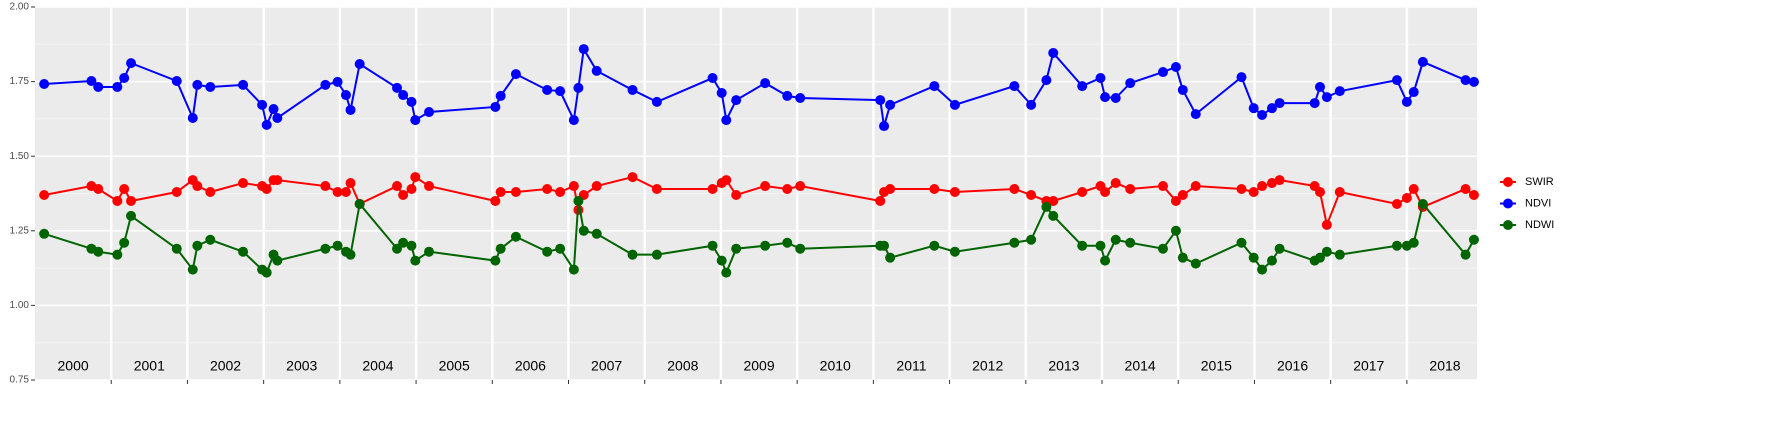  Describe the element at coordinates (20, 380) in the screenshot. I see `y-tick-label: 0.75` at that location.